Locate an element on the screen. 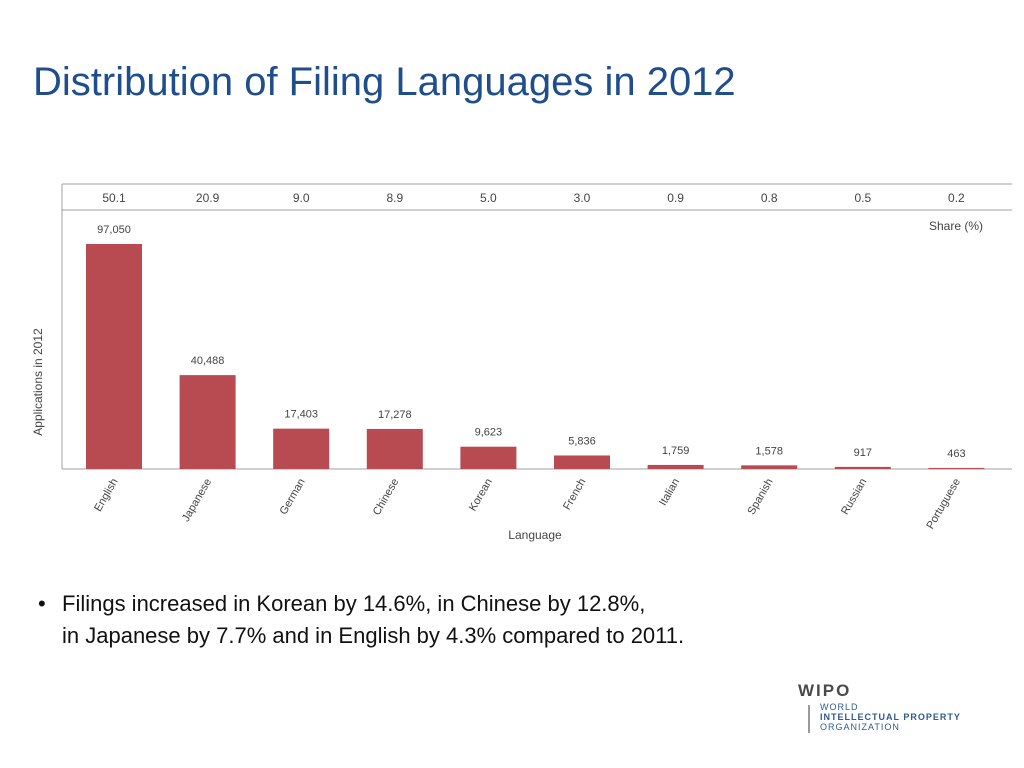 This screenshot has width=1024, height=768. tick-label-english: English is located at coordinates (106, 495).